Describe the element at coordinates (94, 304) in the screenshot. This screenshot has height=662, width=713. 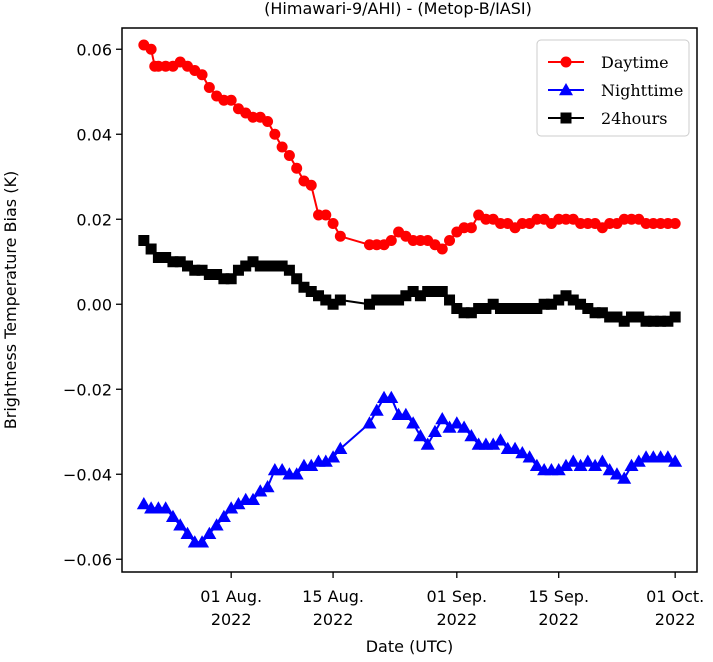
I see `y-tick-label: 0.00` at that location.